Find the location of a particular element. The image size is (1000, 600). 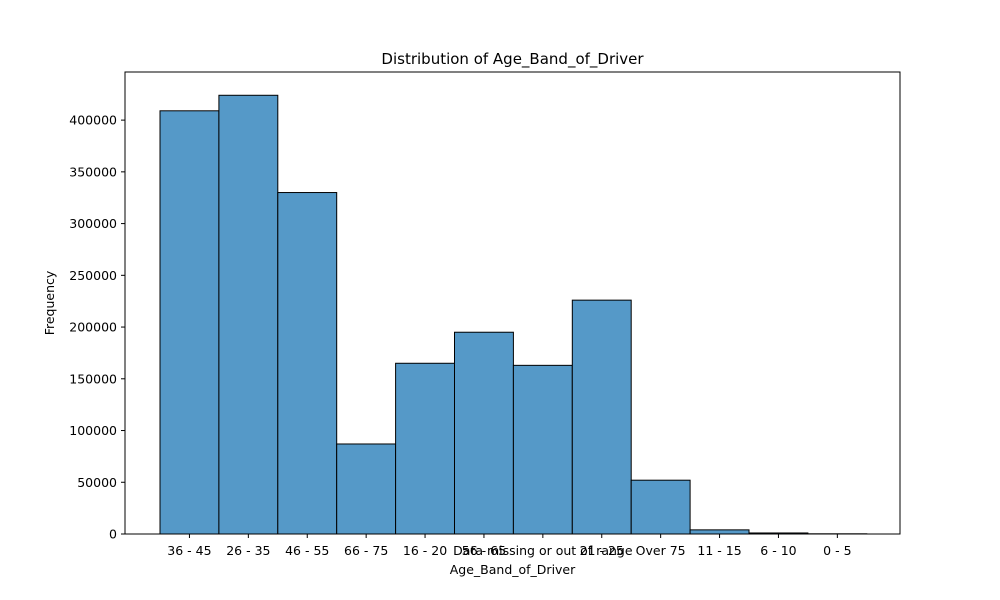

y-tick-label: 0 is located at coordinates (113, 534).